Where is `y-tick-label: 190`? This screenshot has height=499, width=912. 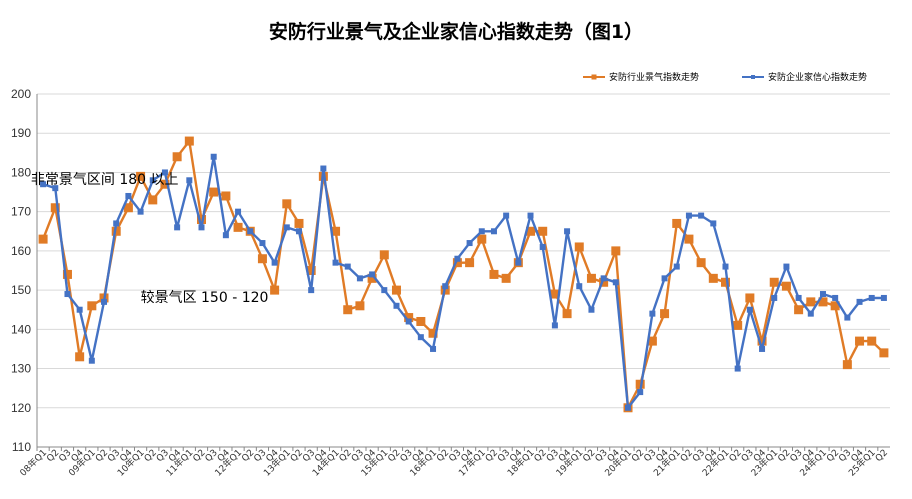 y-tick-label: 190 is located at coordinates (21, 133).